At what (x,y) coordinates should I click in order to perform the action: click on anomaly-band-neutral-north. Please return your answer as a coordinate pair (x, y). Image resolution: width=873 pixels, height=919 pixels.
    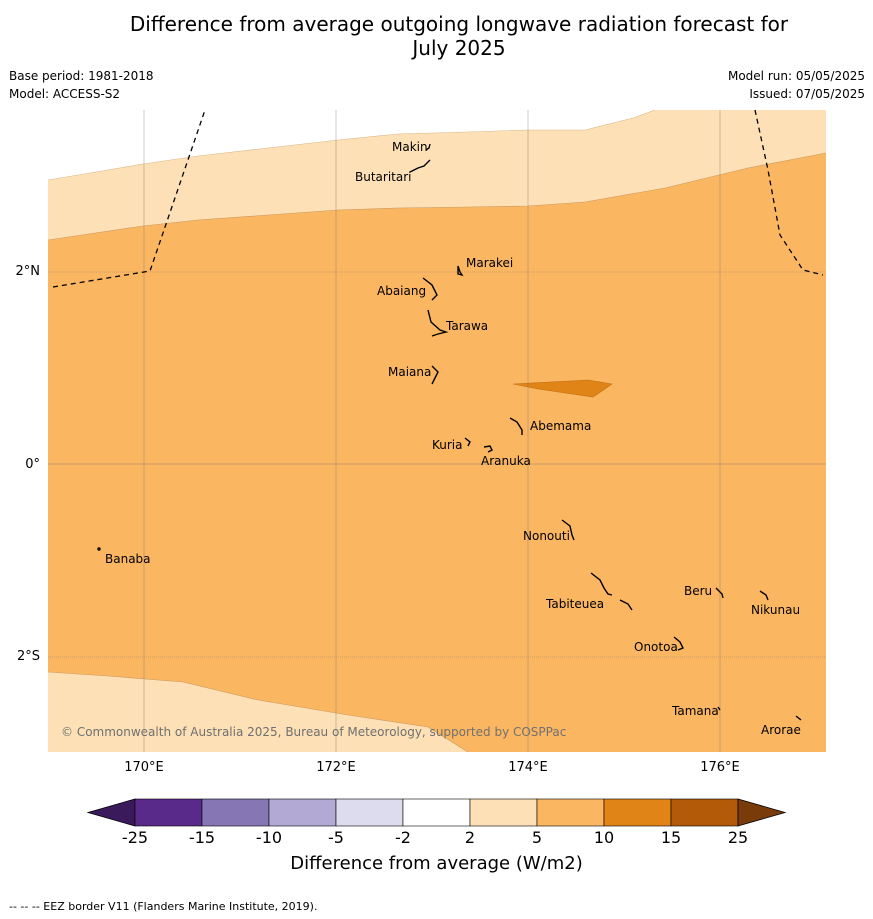
    Looking at the image, I should click on (351, 145).